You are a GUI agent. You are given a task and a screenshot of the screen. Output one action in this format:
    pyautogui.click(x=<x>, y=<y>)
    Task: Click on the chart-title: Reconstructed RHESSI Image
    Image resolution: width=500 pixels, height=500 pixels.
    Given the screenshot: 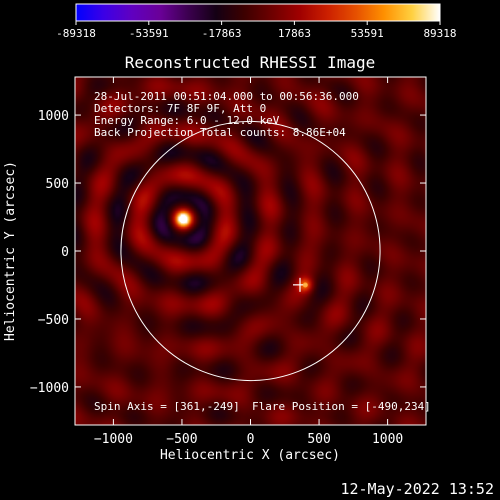 What is the action you would take?
    pyautogui.click(x=250, y=62)
    